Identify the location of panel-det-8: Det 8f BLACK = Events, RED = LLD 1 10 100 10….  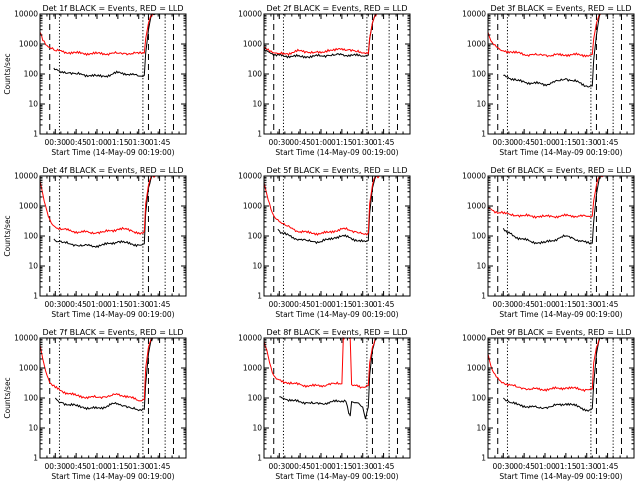
(324, 404).